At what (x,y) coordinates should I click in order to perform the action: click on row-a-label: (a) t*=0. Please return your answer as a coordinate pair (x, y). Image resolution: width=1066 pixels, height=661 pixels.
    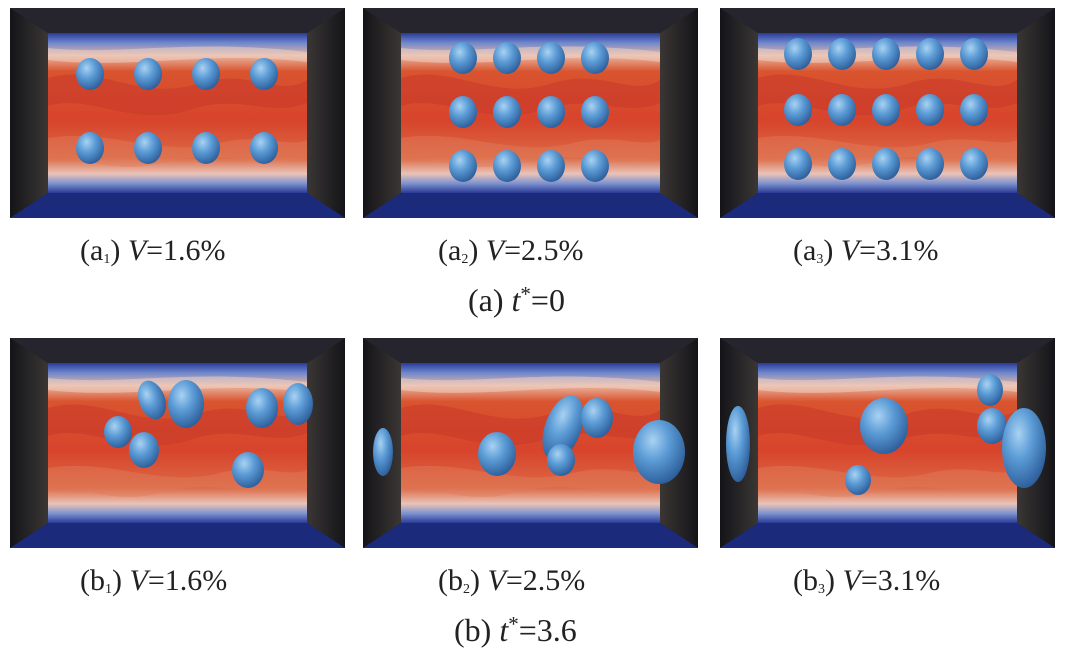
    Looking at the image, I should click on (516, 300).